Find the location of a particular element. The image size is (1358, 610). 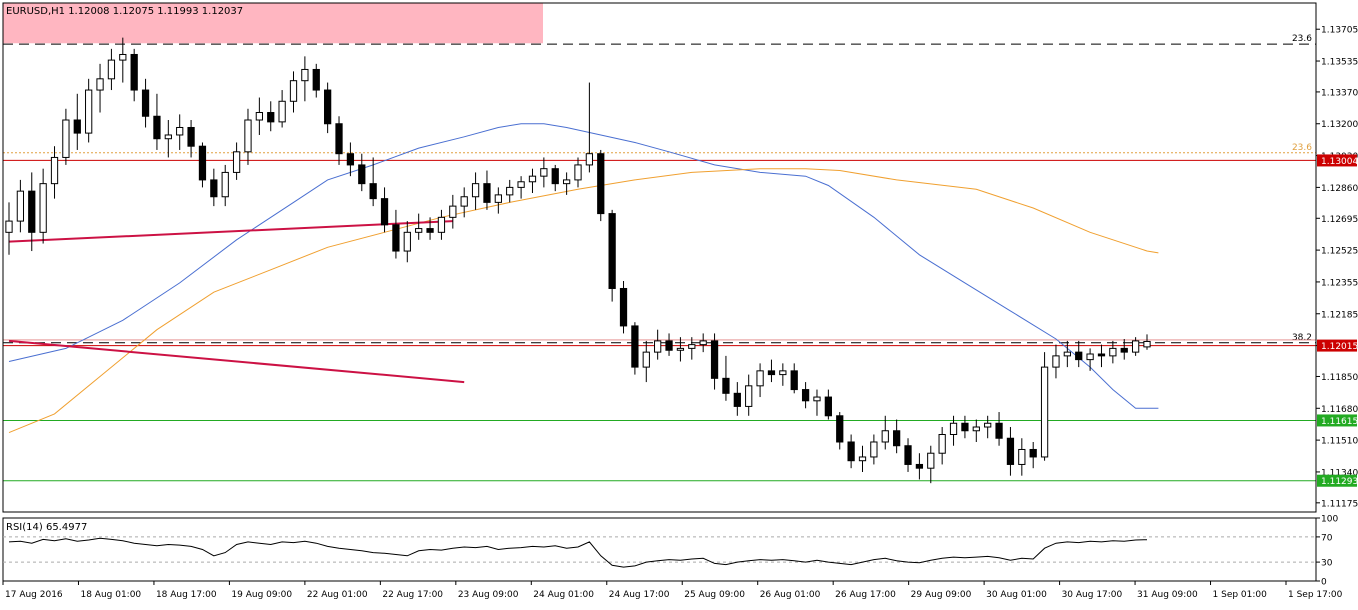

price-tick-label: 1.13200 is located at coordinates (1339, 125).